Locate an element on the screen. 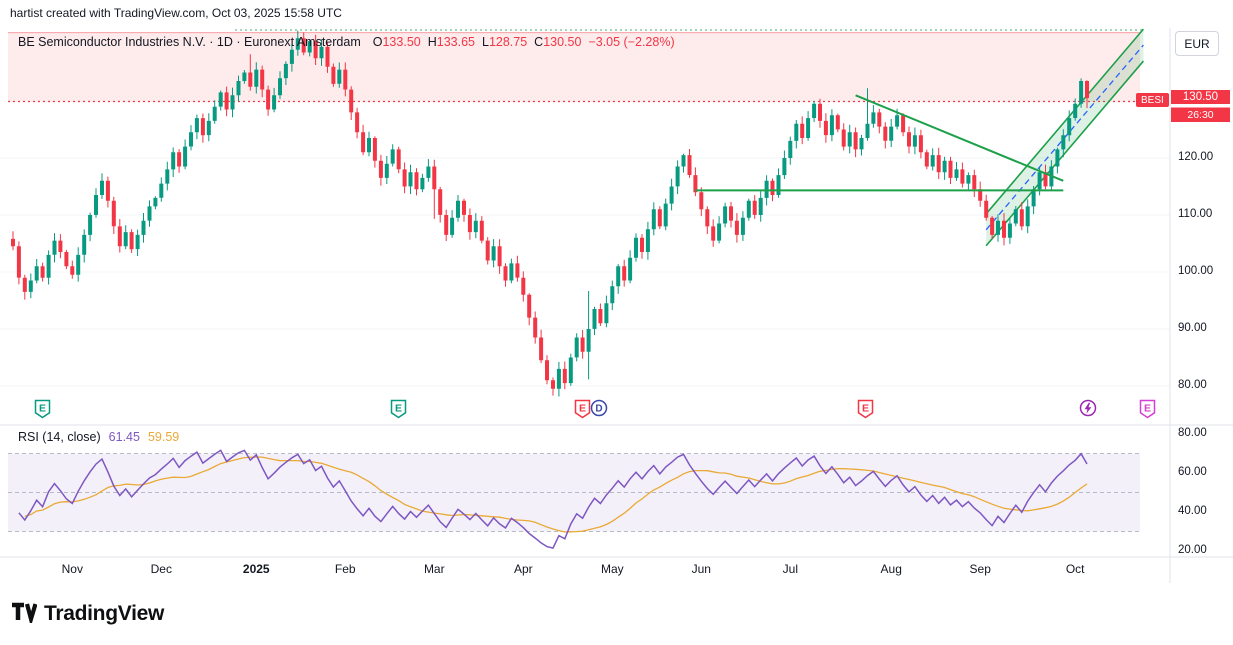 The image size is (1233, 645). open-value: O133.50 is located at coordinates (396, 42).